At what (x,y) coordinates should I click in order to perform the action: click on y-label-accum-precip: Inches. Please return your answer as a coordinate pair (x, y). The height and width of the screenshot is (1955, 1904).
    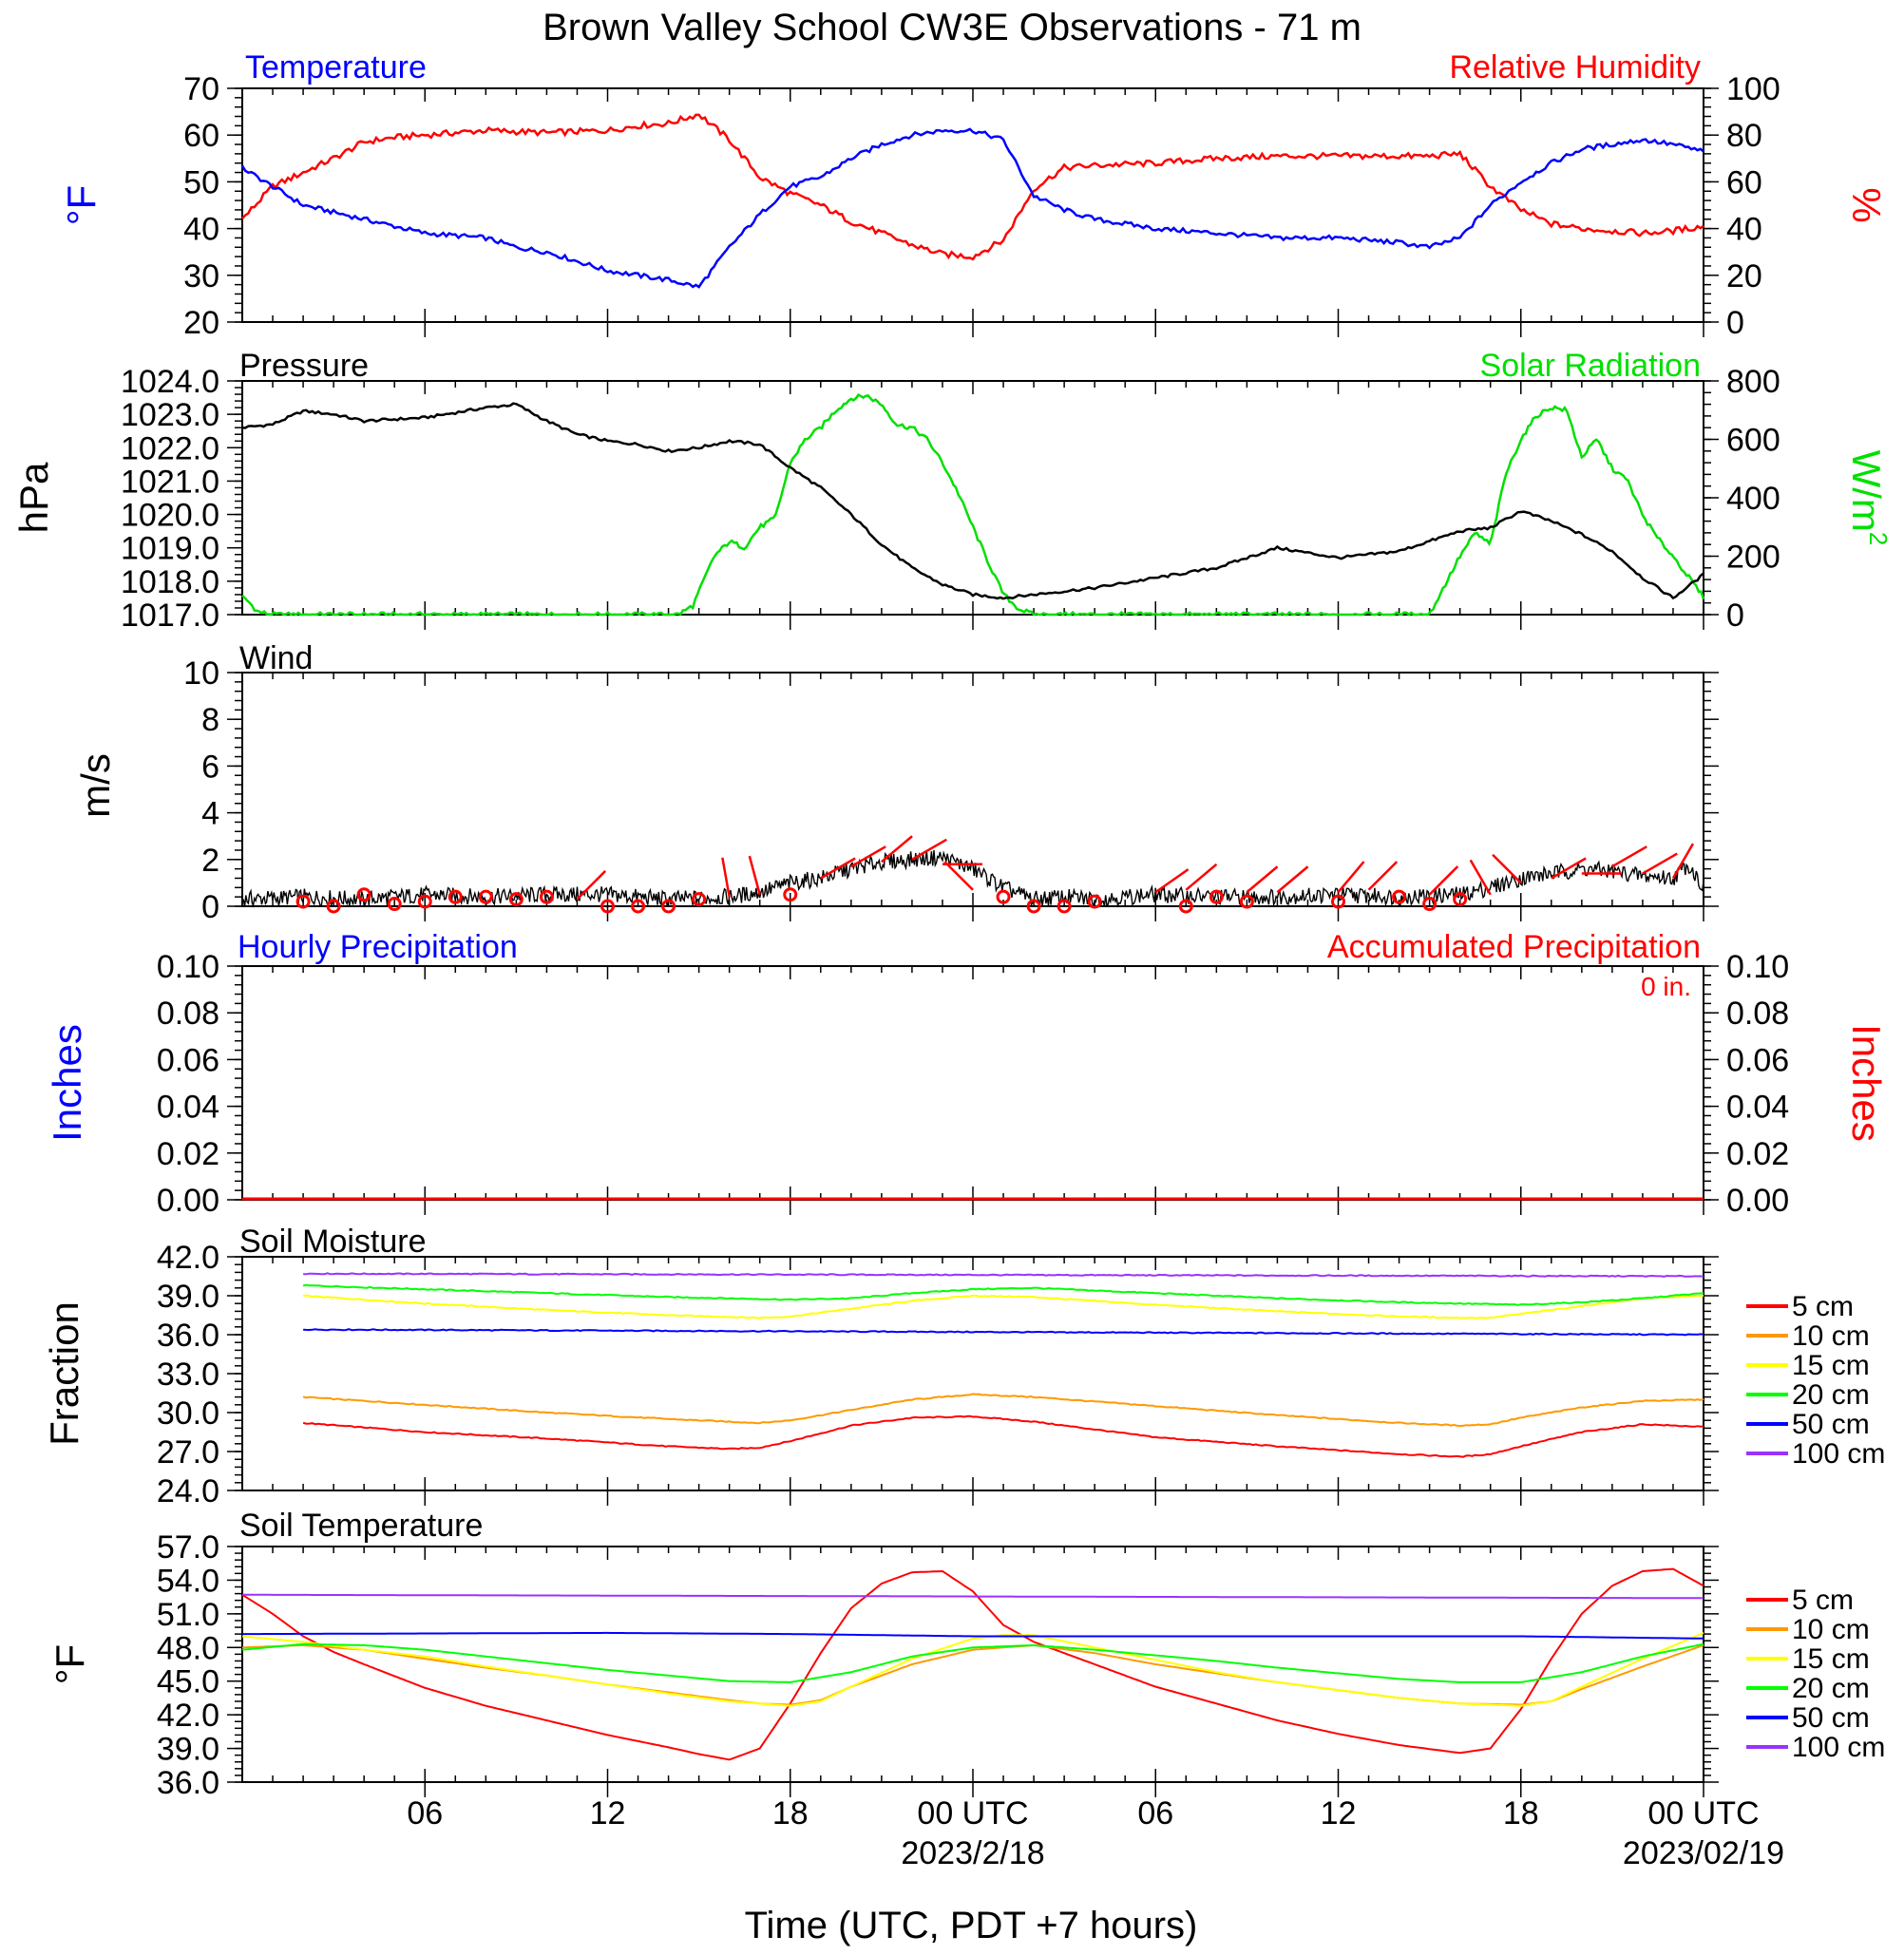
    Looking at the image, I should click on (1867, 1083).